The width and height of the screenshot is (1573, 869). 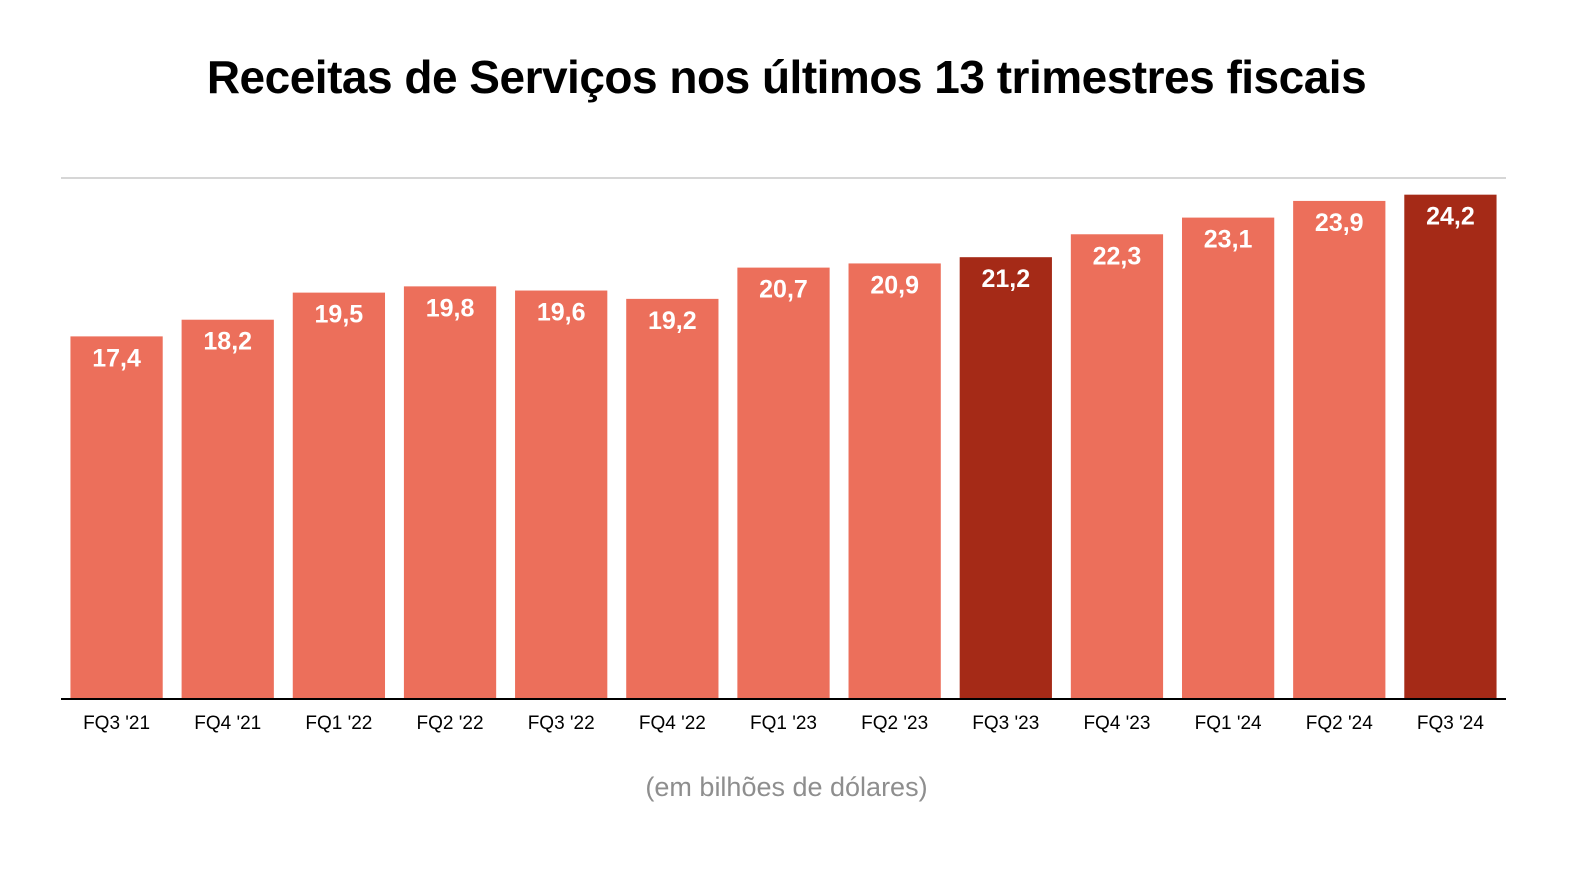 I want to click on x-tick-label: FQ1 '22, so click(x=338, y=723).